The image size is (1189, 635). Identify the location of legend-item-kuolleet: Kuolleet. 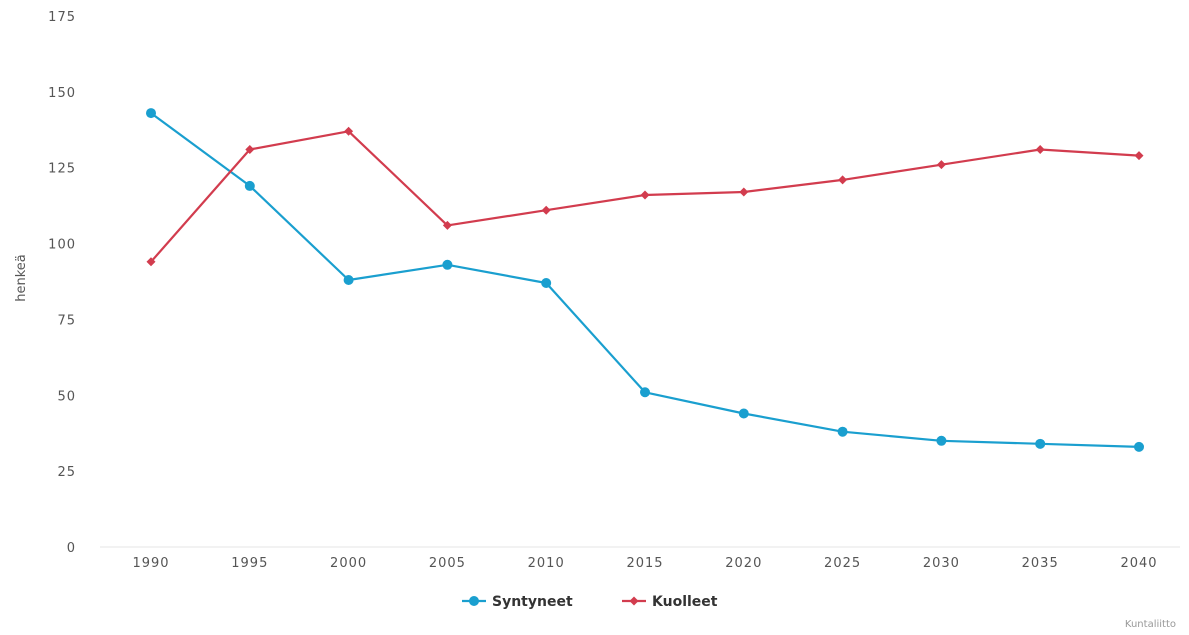
(670, 602).